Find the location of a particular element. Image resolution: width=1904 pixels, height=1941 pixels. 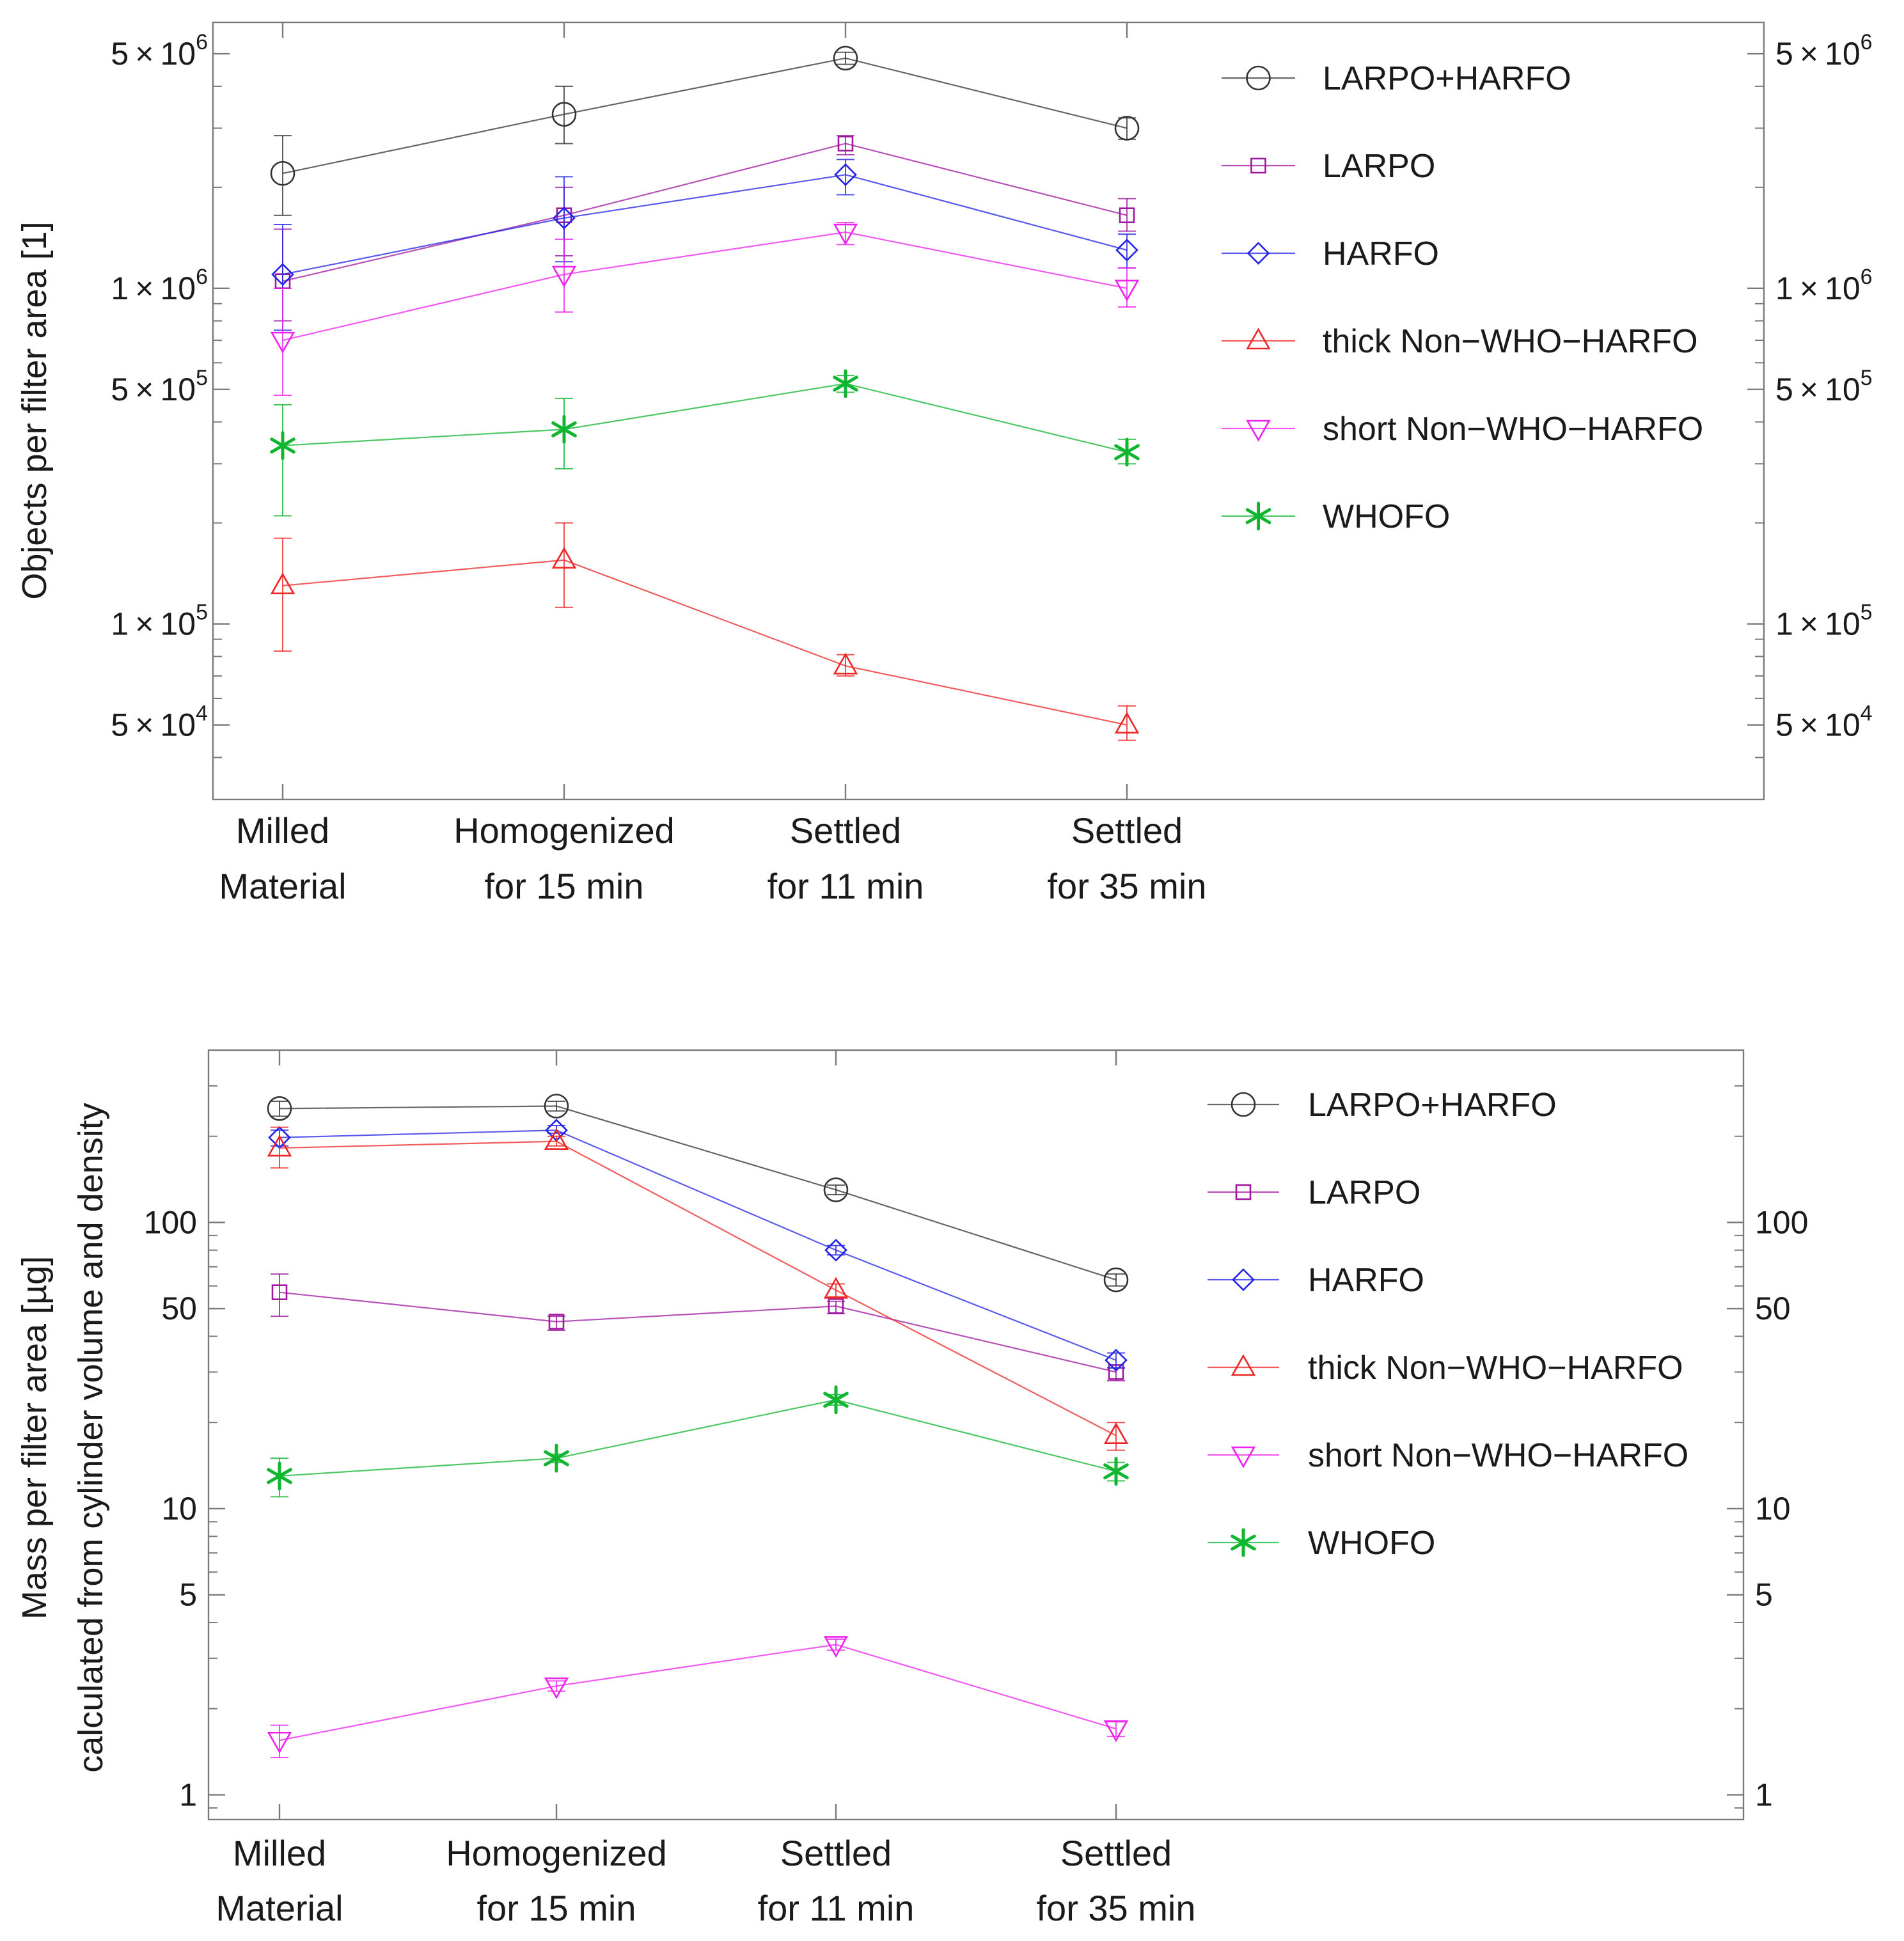

y-tick-label-left: 10 is located at coordinates (179, 1509).